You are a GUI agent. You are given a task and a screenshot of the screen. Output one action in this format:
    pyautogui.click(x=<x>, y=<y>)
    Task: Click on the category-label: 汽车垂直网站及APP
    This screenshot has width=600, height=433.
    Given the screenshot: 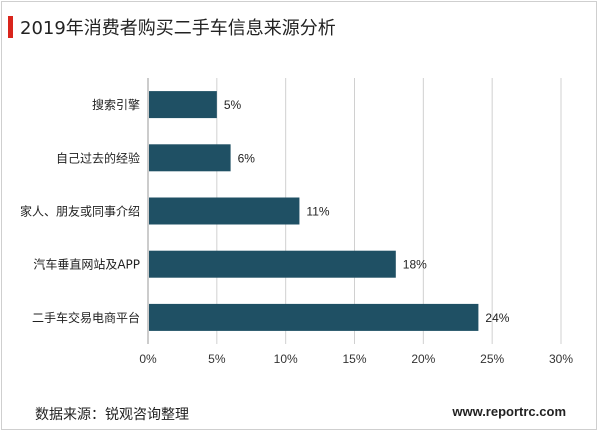 What is the action you would take?
    pyautogui.click(x=86, y=264)
    